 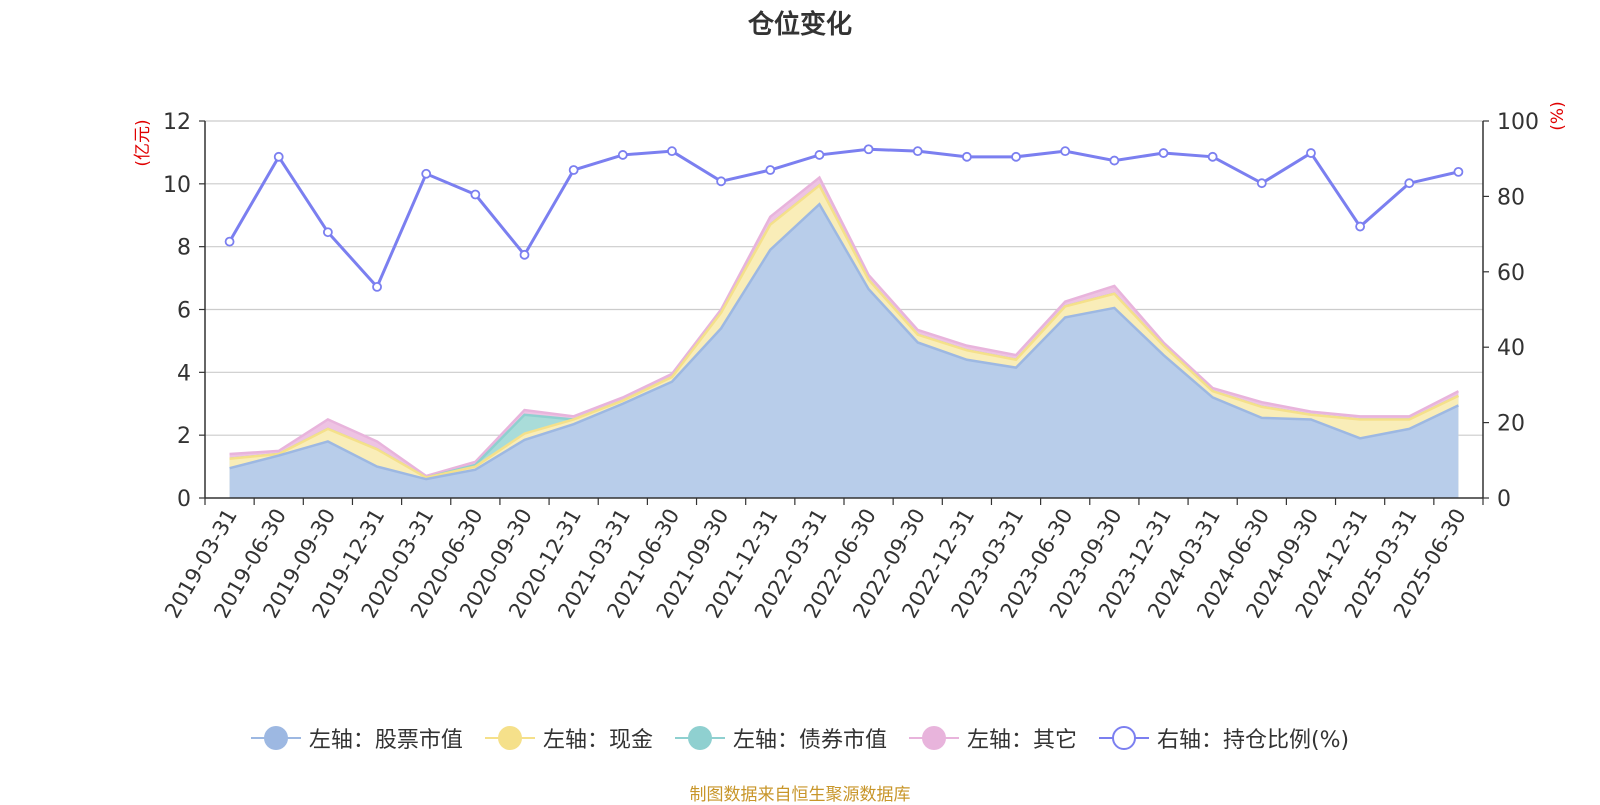 I want to click on right-axis-tick-label: 20, so click(x=1511, y=424).